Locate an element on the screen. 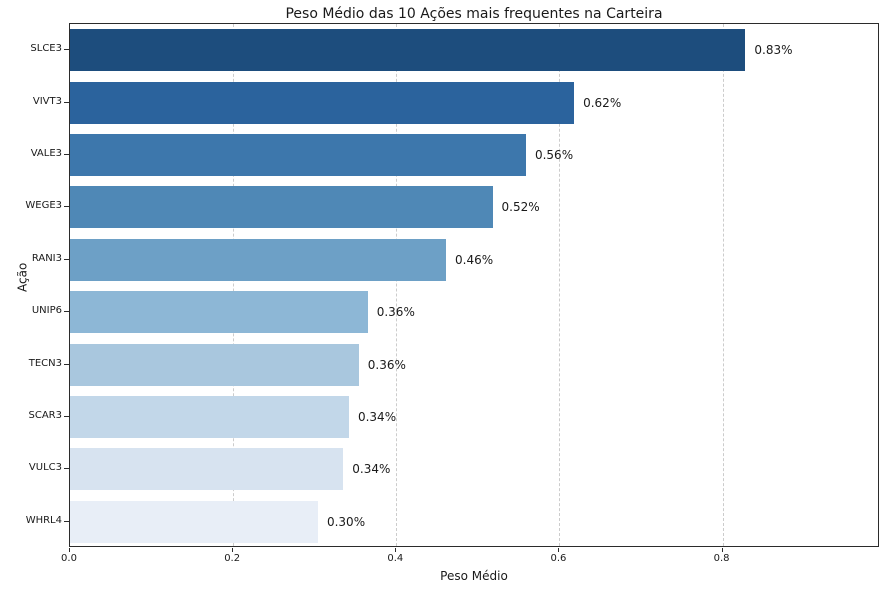 Image resolution: width=886 pixels, height=589 pixels. bar-value-label-SCAR3: 0.34% is located at coordinates (377, 417).